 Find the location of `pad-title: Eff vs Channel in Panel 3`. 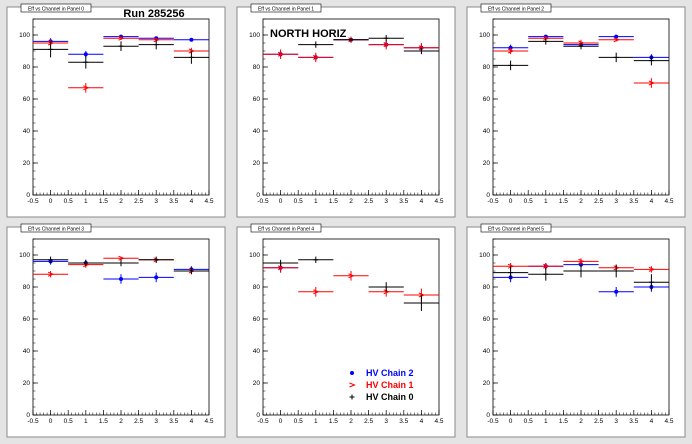

pad-title: Eff vs Channel in Panel 3 is located at coordinates (56, 230).